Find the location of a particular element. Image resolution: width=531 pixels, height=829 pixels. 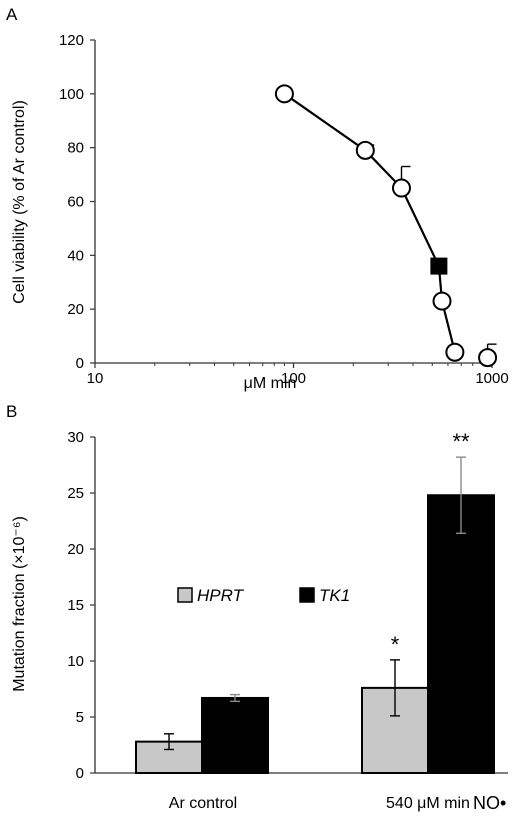

panel-a-x-tick-label: 1000 is located at coordinates (491, 378).